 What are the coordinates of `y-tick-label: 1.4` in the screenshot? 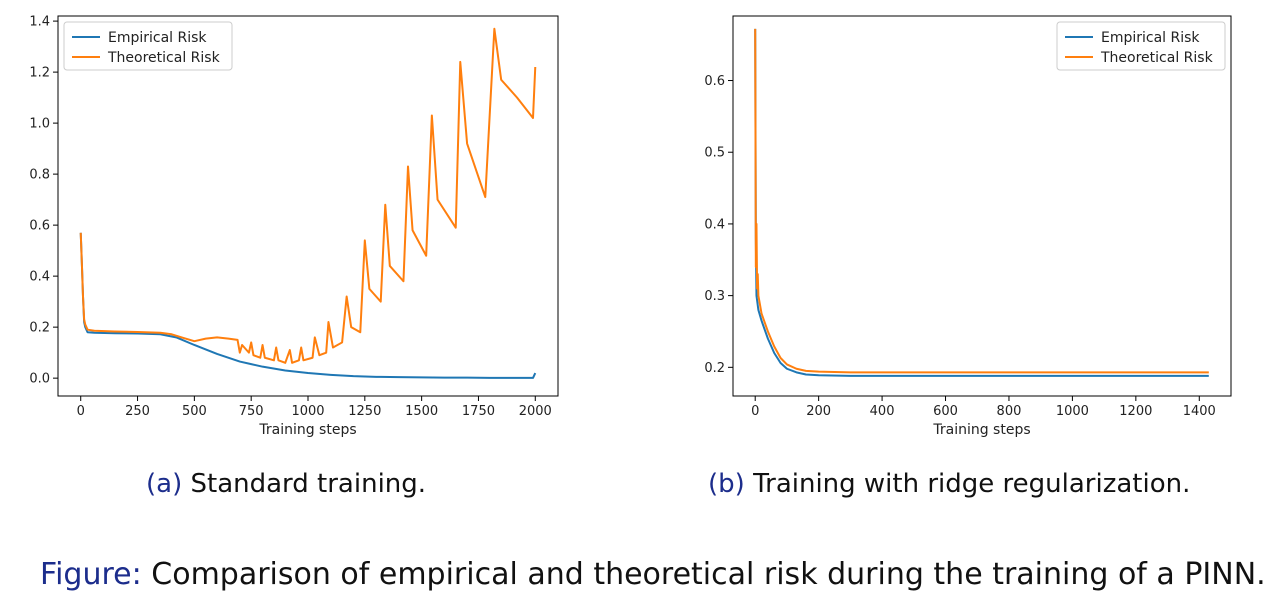 It's located at (39, 22).